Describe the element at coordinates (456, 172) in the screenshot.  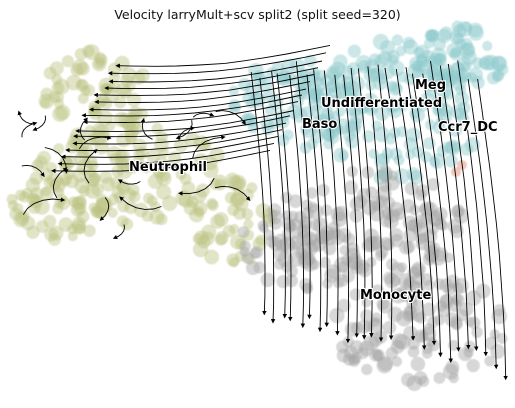
I see `cell-point-ccr7-dc` at that location.